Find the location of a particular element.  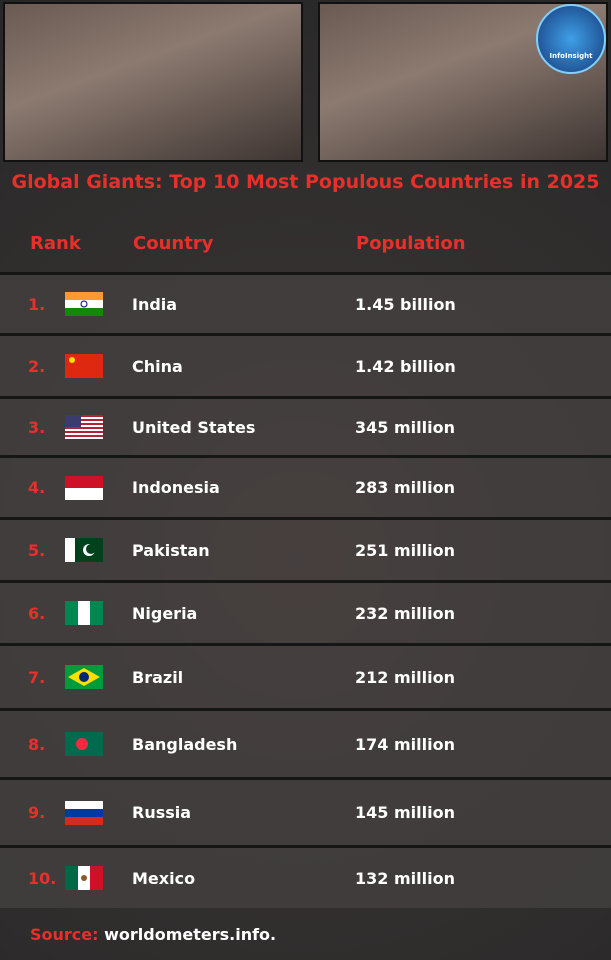

rank: 8. is located at coordinates (37, 744).